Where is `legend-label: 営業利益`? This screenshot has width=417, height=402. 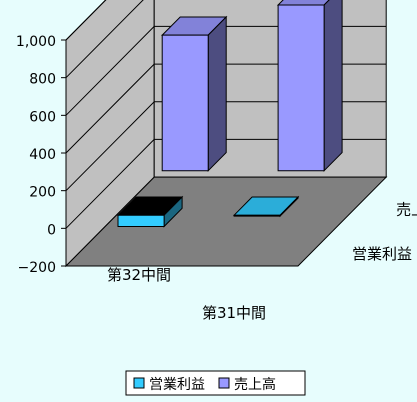 legend-label: 営業利益 is located at coordinates (177, 385).